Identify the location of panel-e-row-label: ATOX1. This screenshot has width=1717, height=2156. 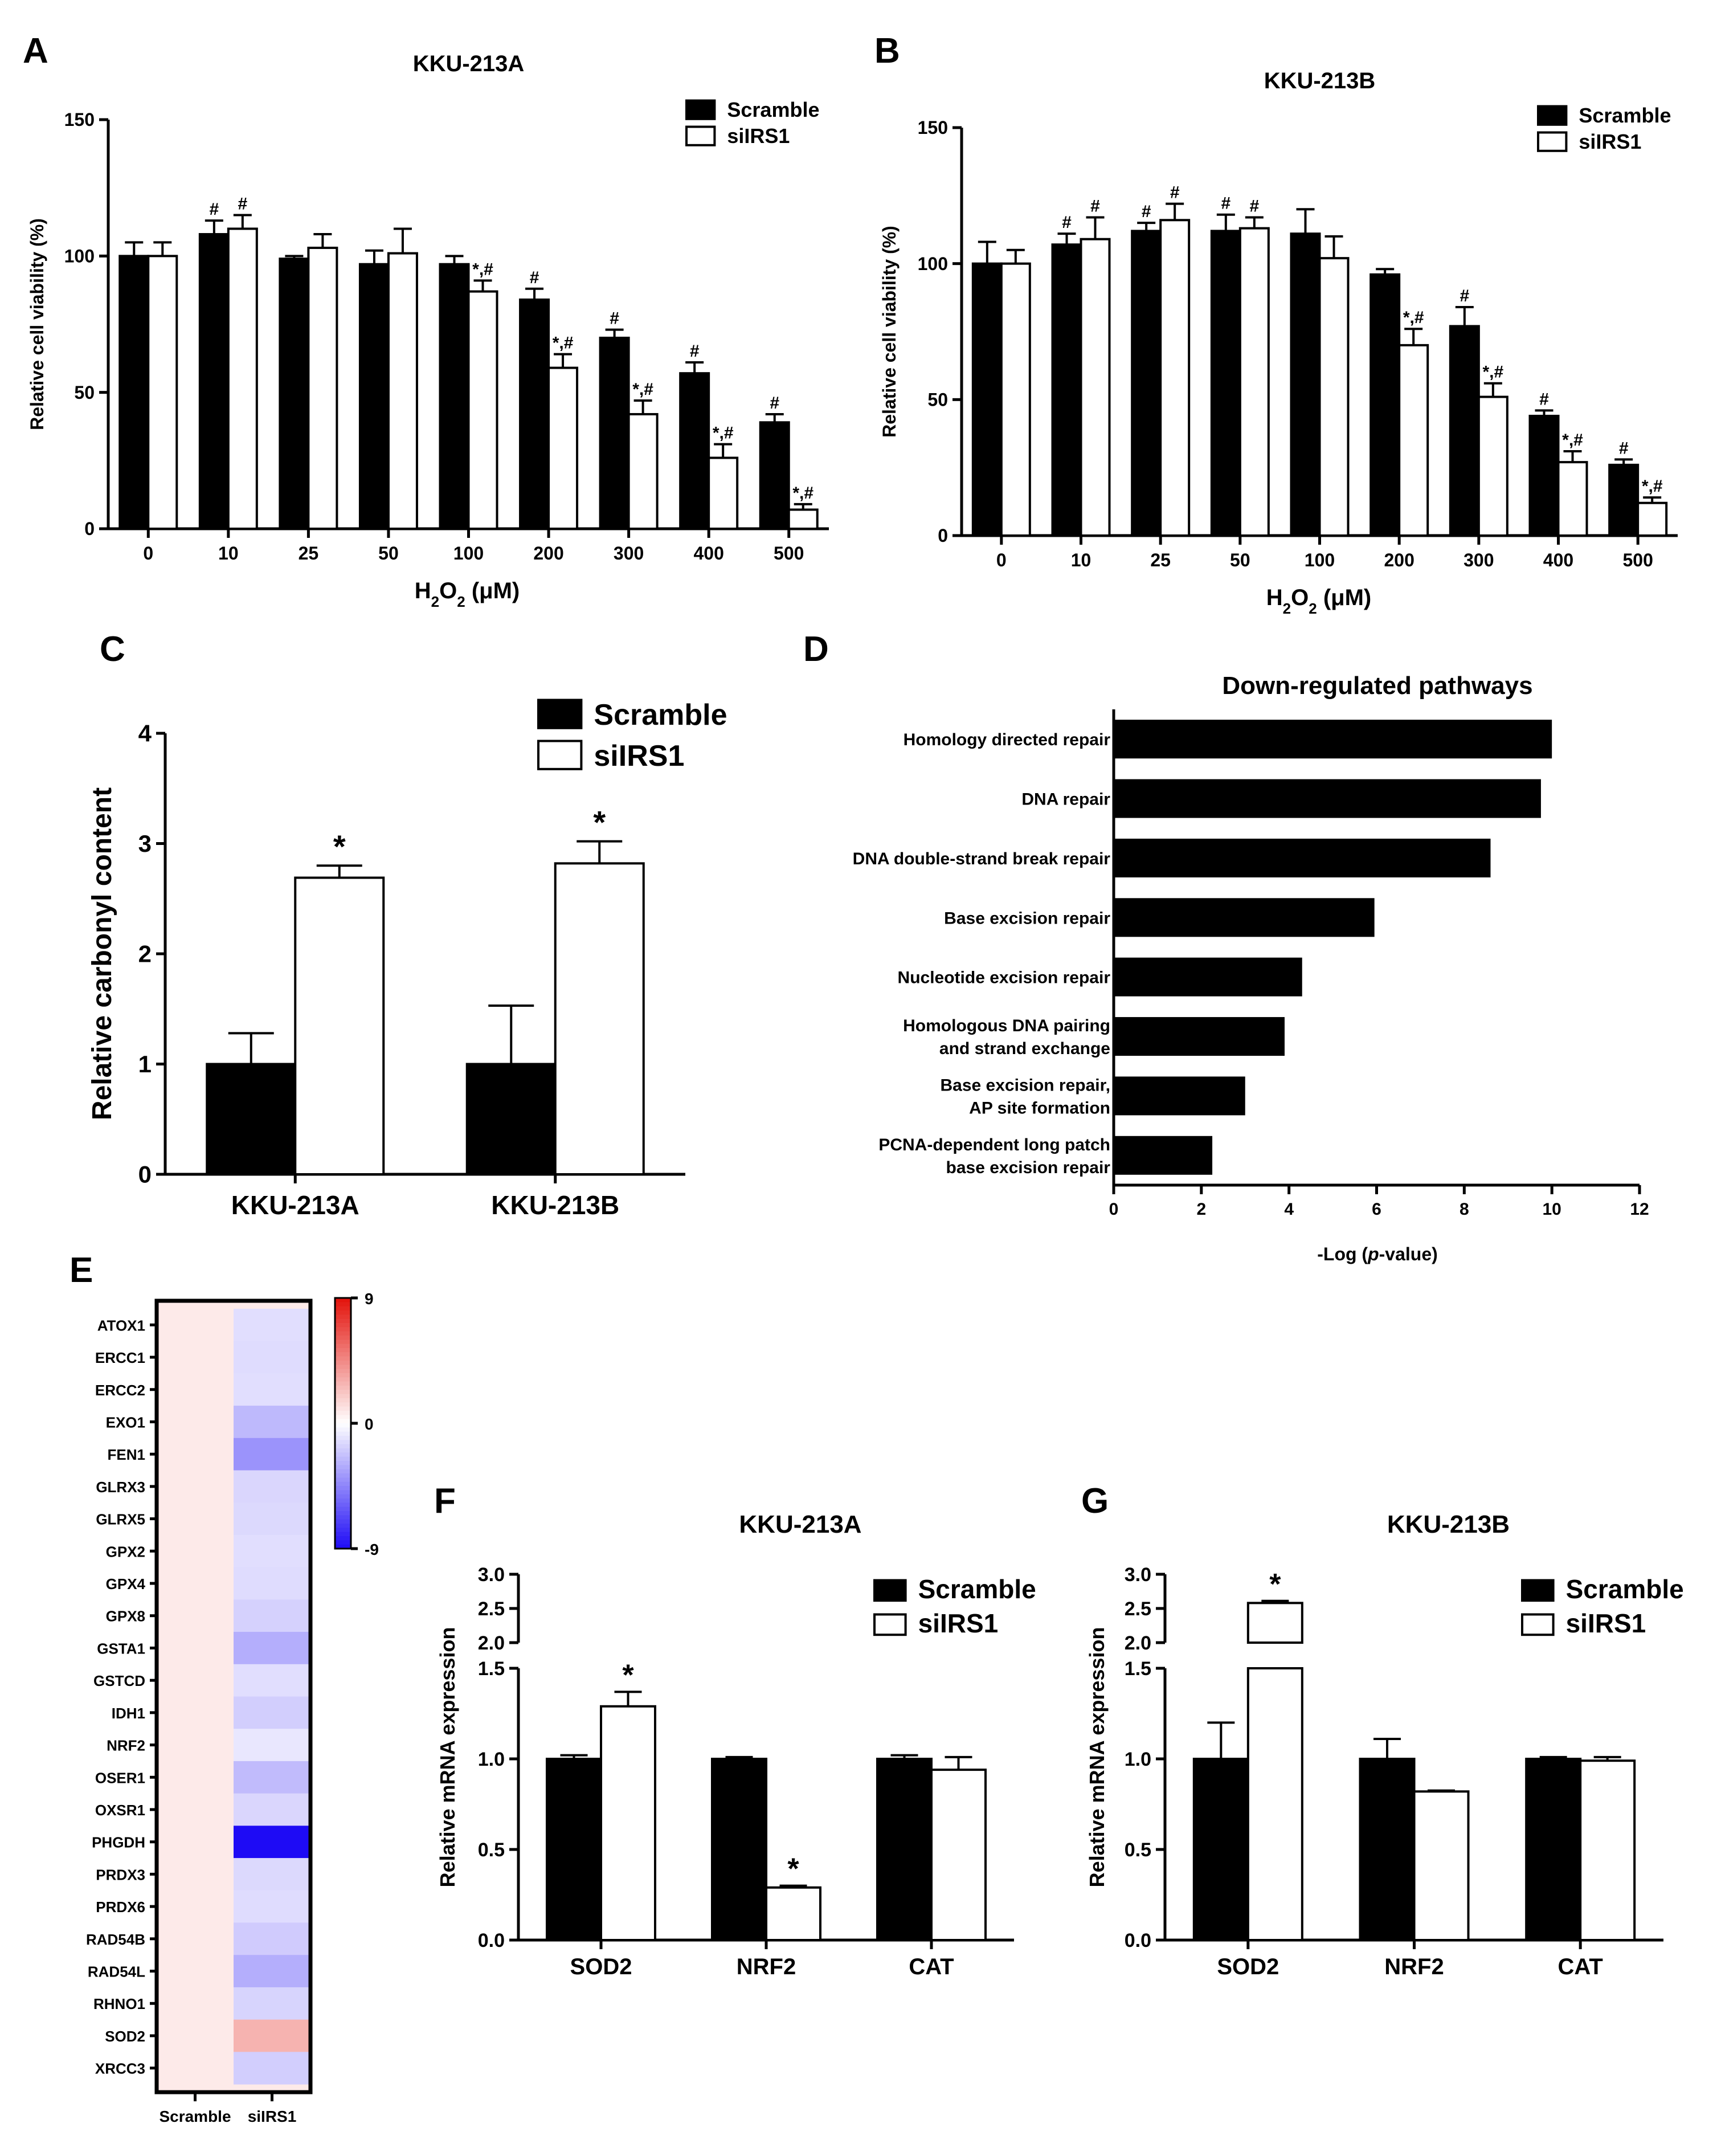
(121, 1325).